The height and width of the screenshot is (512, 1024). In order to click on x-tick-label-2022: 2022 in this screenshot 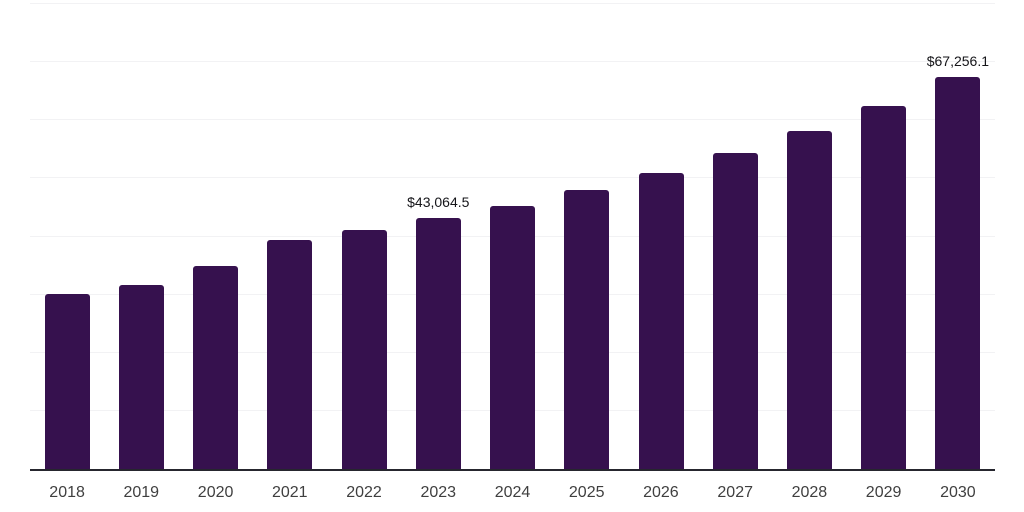, I will do `click(364, 492)`.